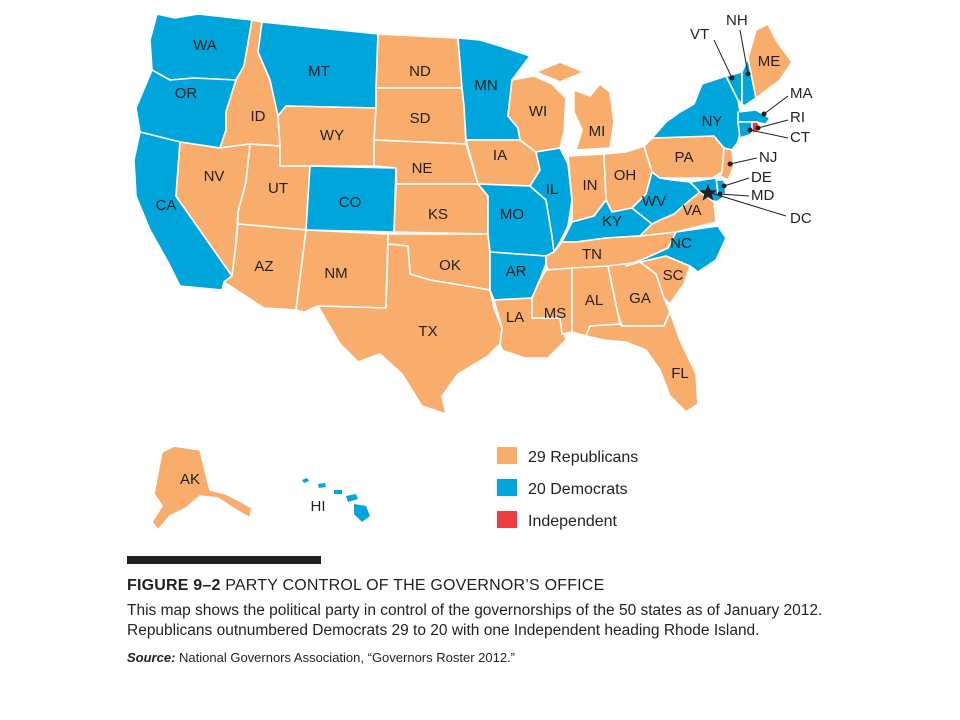  I want to click on label-id: ID, so click(258, 116).